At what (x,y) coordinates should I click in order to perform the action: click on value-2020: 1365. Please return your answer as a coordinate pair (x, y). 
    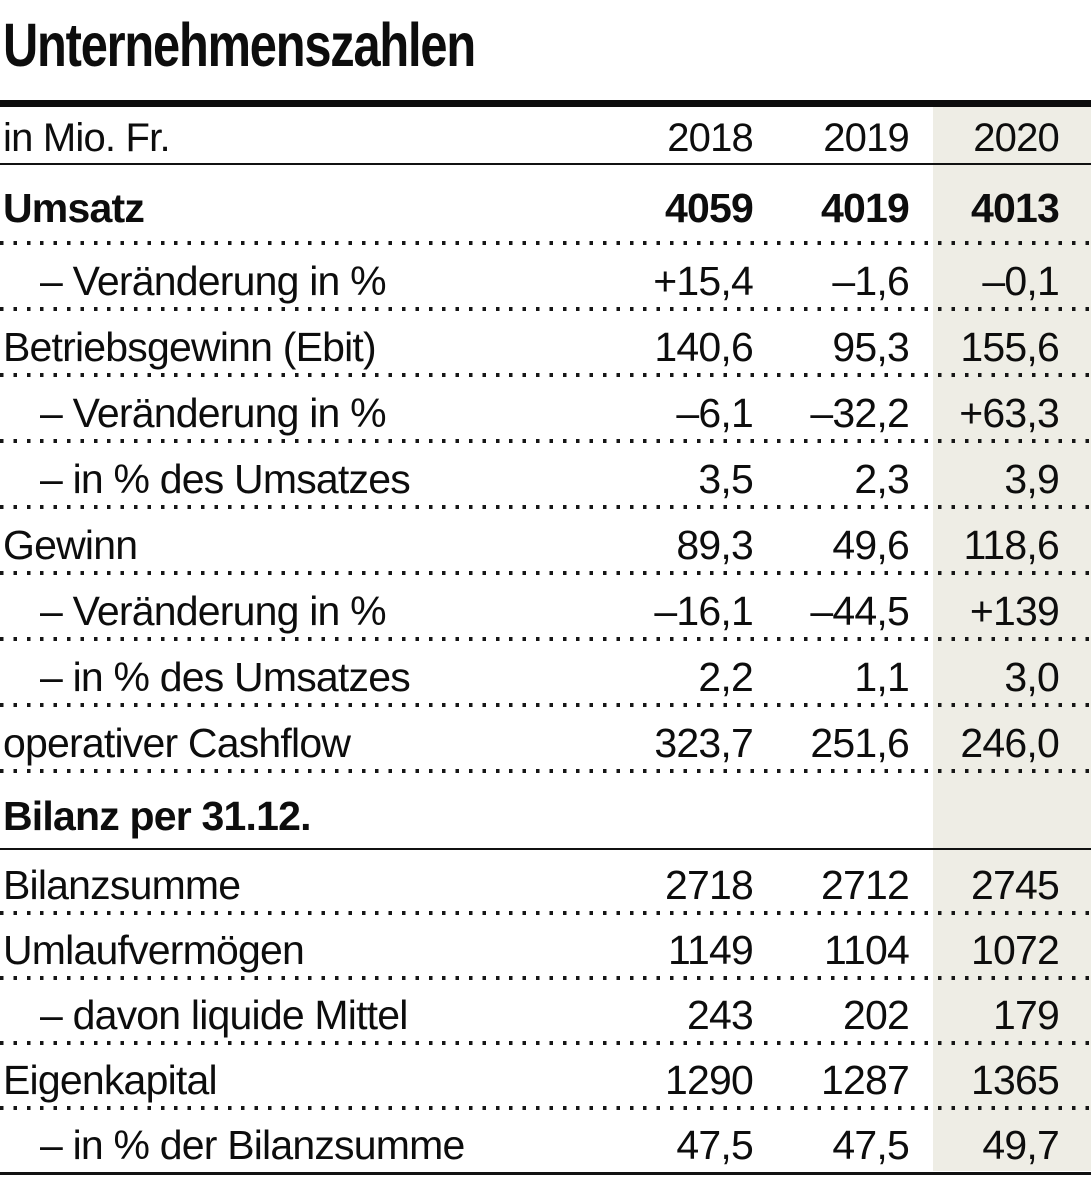
    Looking at the image, I should click on (1015, 1080).